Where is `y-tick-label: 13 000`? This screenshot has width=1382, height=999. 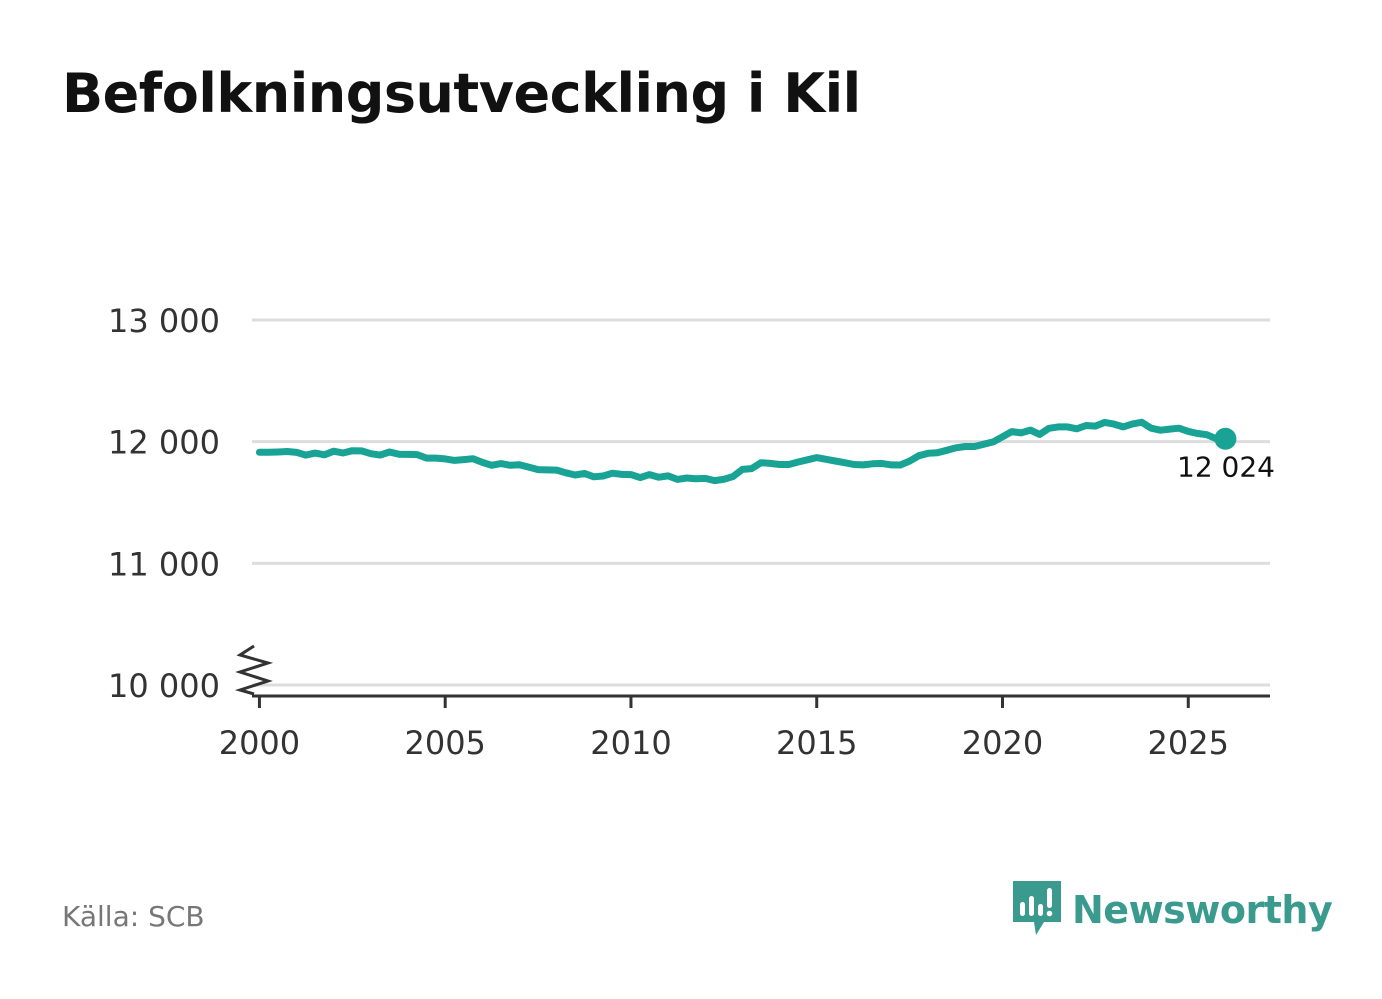 y-tick-label: 13 000 is located at coordinates (164, 321).